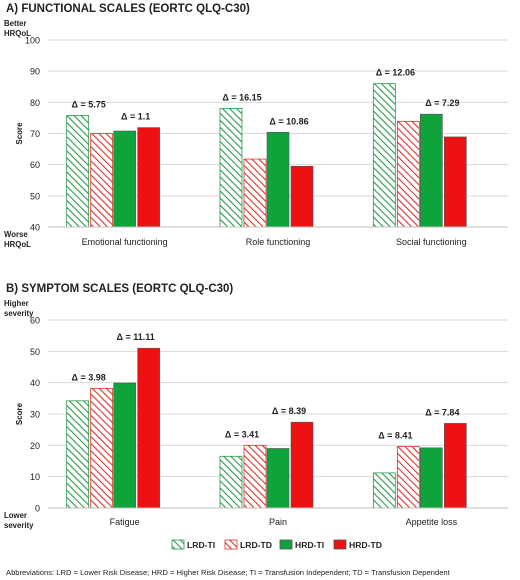 The image size is (520, 580). Describe the element at coordinates (136, 337) in the screenshot. I see `symptom-delta-hrd: Δ = 11.11` at that location.